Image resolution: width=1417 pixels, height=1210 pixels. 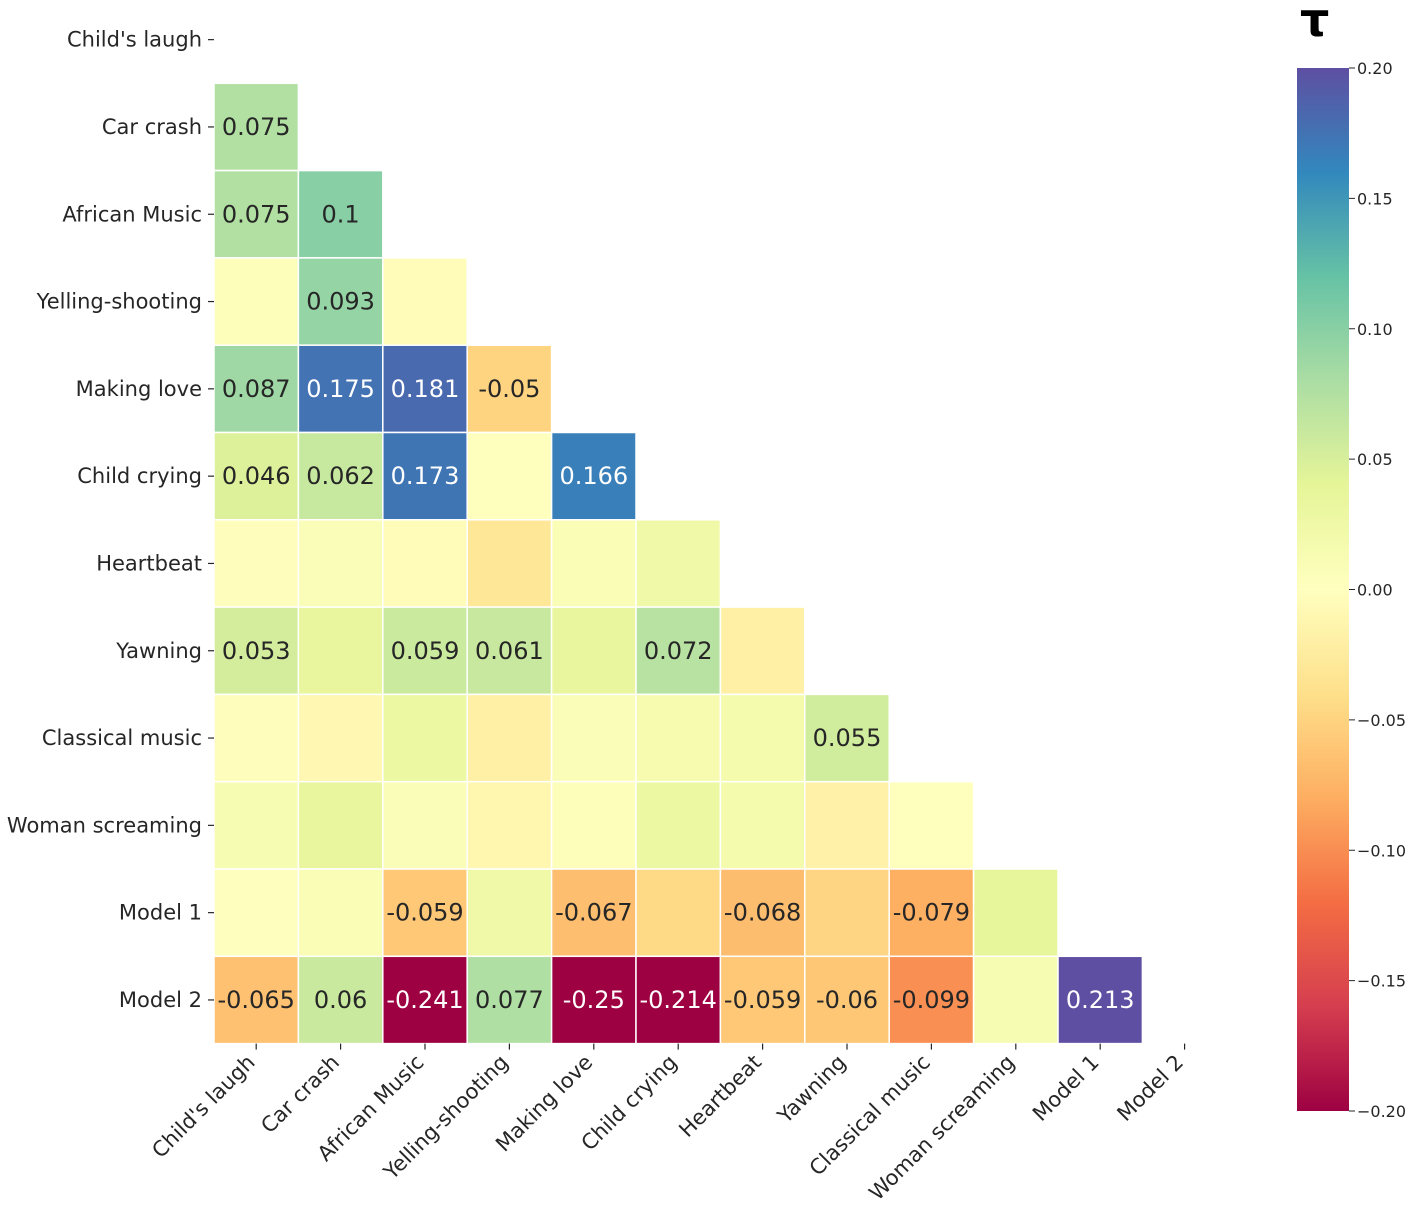 What do you see at coordinates (1375, 459) in the screenshot?
I see `colorbar-tick-label: 0.05` at bounding box center [1375, 459].